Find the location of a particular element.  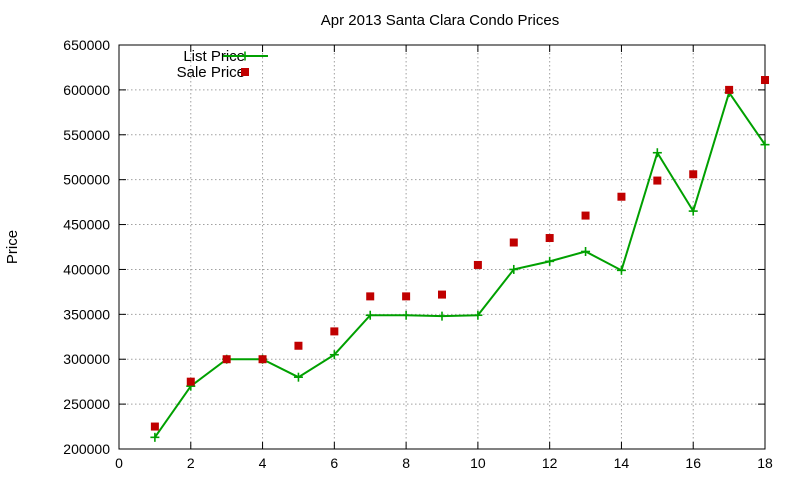

x-tick-label: 0 is located at coordinates (119, 463).